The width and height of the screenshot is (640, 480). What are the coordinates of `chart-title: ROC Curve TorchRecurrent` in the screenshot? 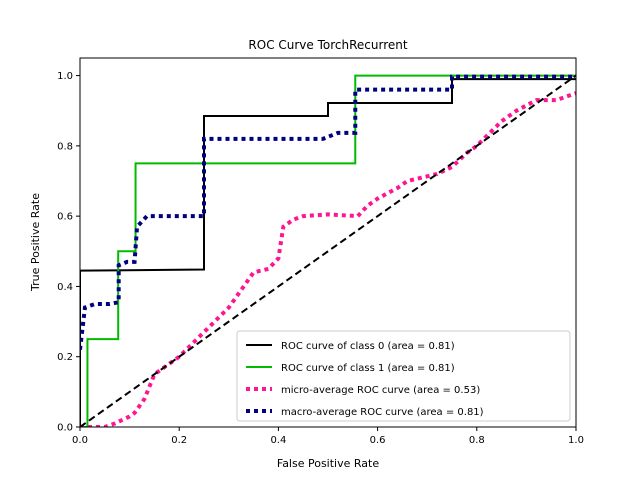 It's located at (327, 45).